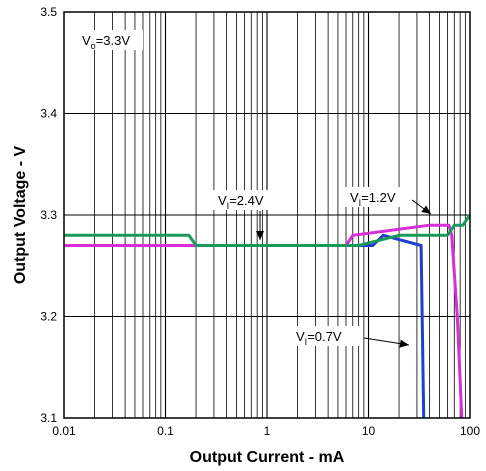 The image size is (486, 471). I want to click on series-label-0: VI=0.7V, so click(319, 338).